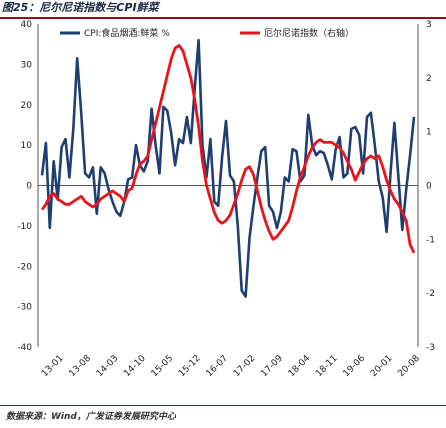  What do you see at coordinates (24, 186) in the screenshot?
I see `left-axis-ticks: 40 30 20 10 0 -10 -20 -30 -40` at bounding box center [24, 186].